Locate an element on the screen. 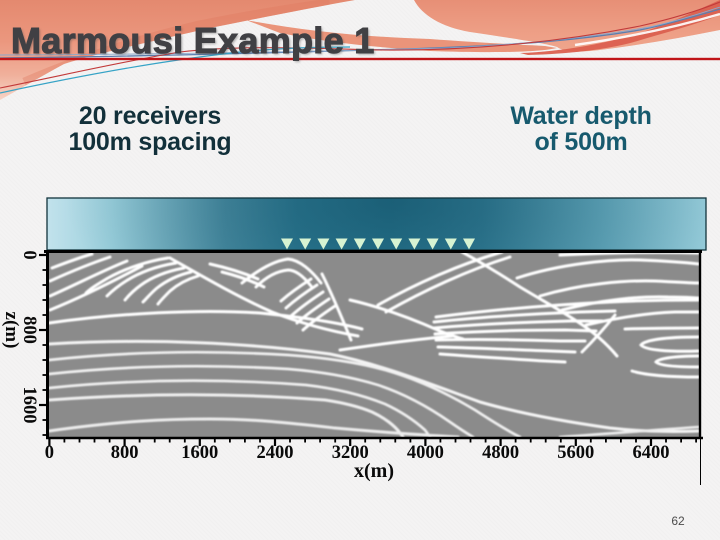 The width and height of the screenshot is (720, 540). svg-text: 2400 is located at coordinates (275, 453).